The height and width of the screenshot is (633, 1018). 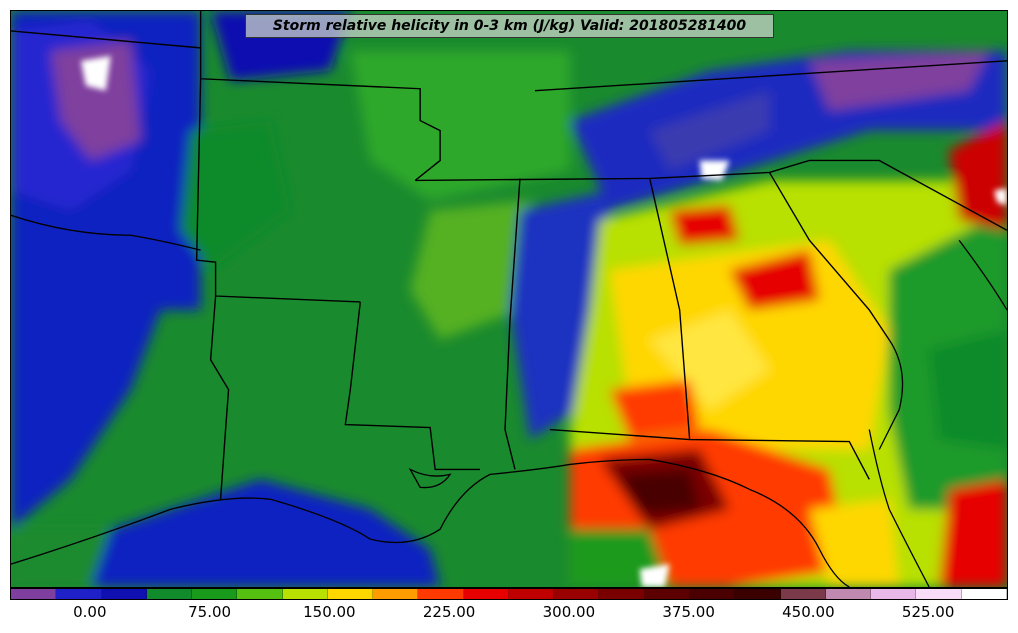 What do you see at coordinates (329, 612) in the screenshot?
I see `colorbar-tick-label: 150.00` at bounding box center [329, 612].